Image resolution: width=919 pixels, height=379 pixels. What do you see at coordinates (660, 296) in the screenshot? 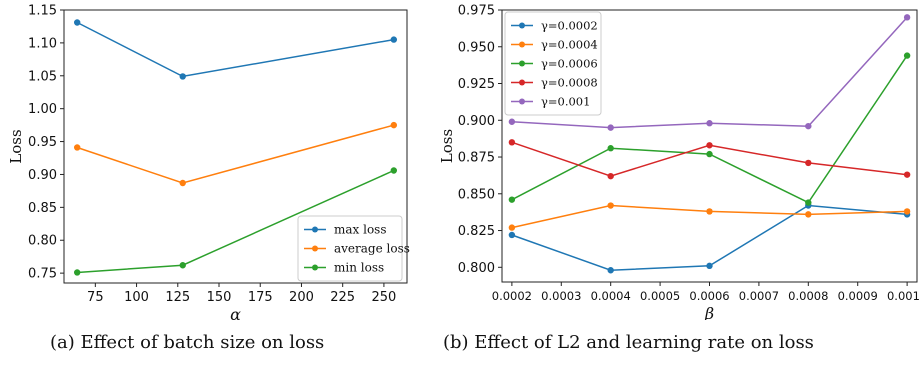
I see `x-tick-label: 0.0005` at bounding box center [660, 296].